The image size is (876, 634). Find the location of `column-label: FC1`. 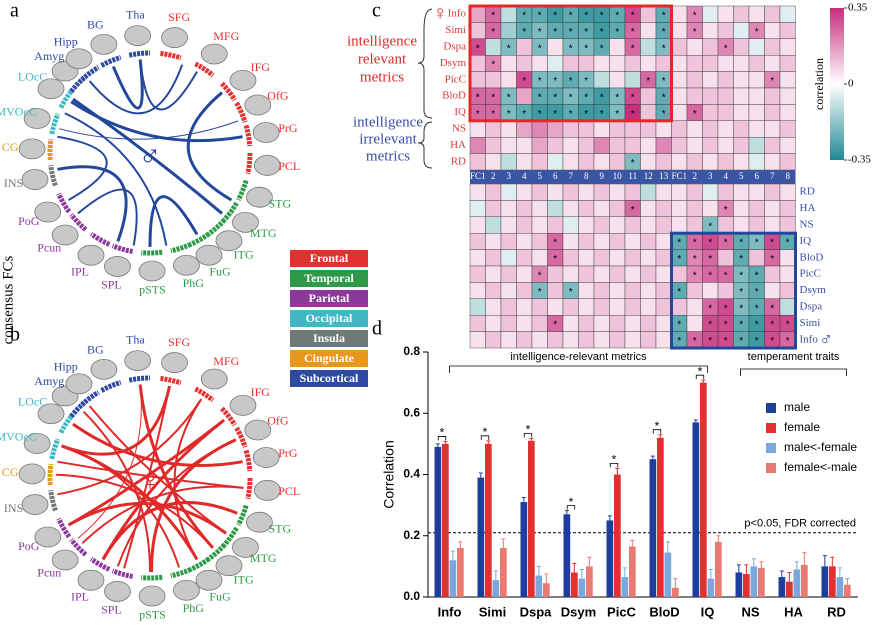

column-label: FC1 is located at coordinates (679, 176).